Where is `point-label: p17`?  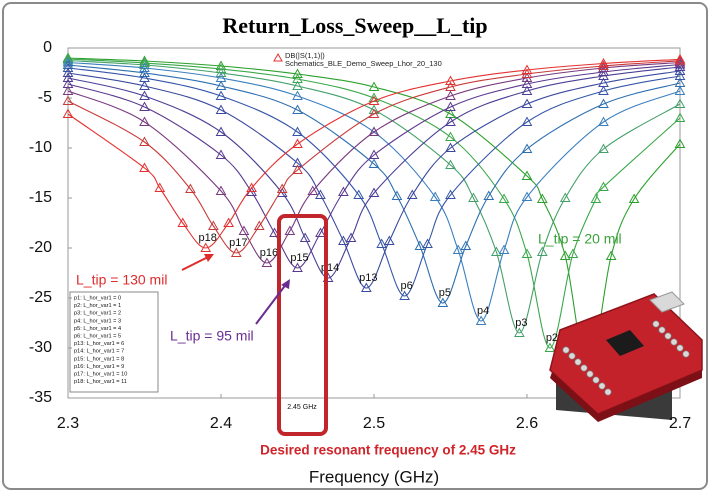
point-label: p17 is located at coordinates (238, 243).